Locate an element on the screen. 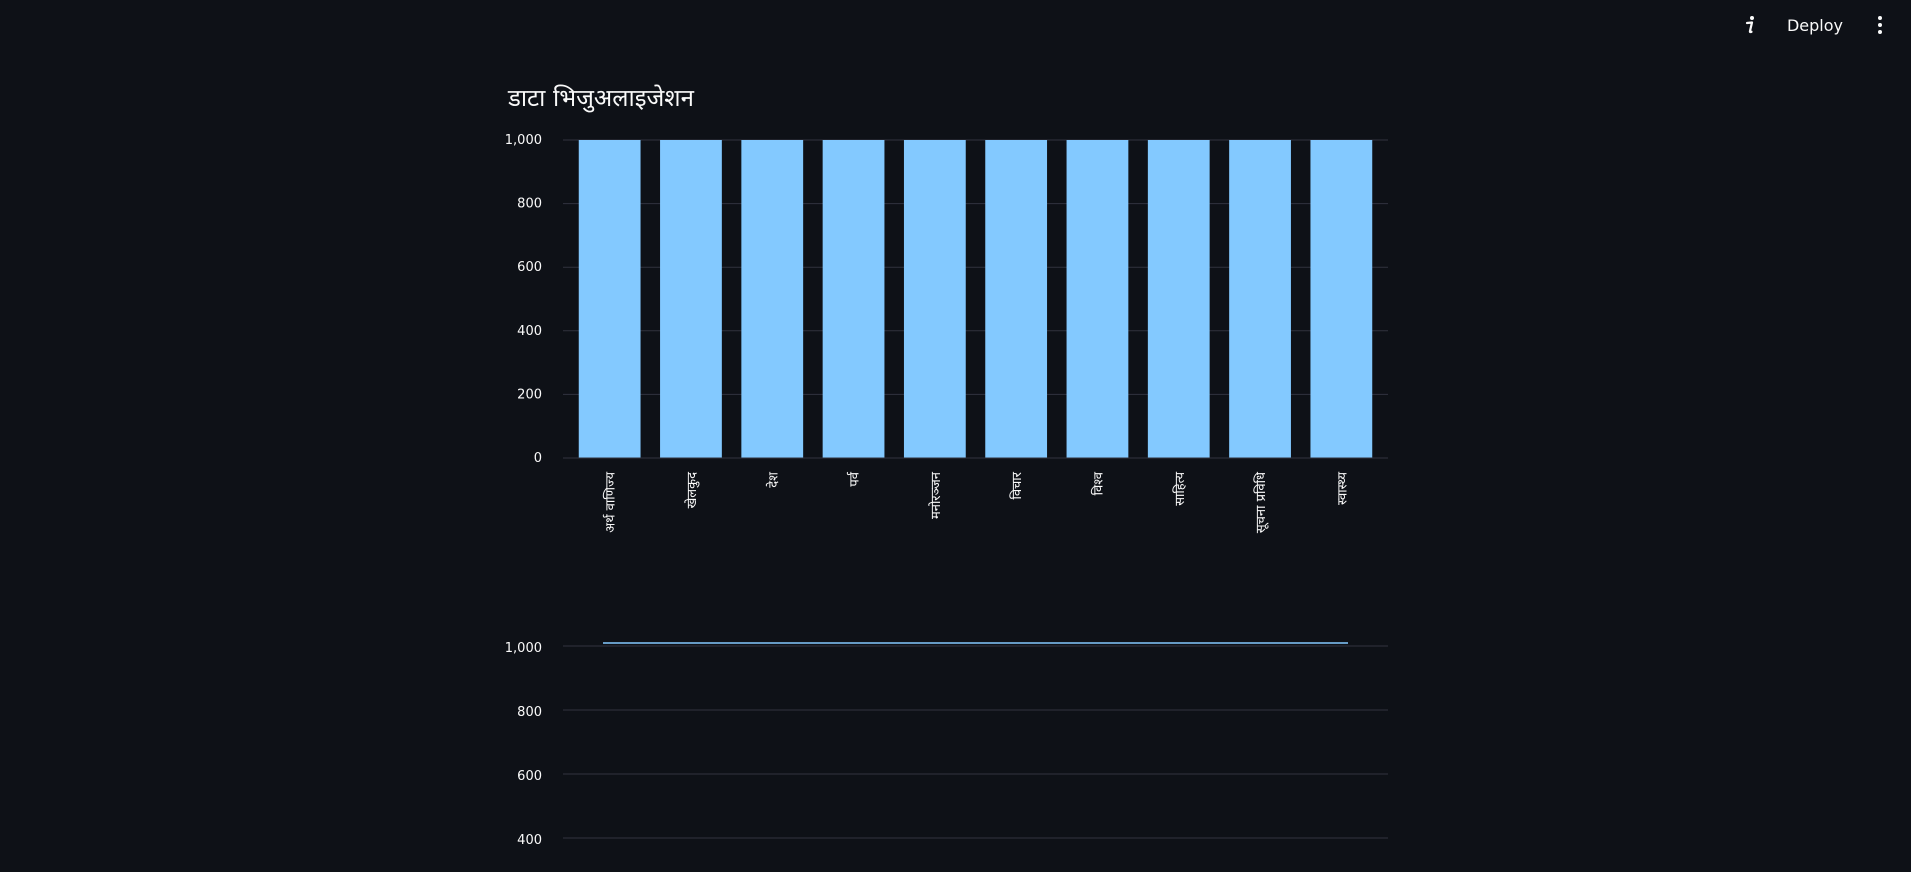  line-chart: 400 600 800 1,000 is located at coordinates (946, 744).